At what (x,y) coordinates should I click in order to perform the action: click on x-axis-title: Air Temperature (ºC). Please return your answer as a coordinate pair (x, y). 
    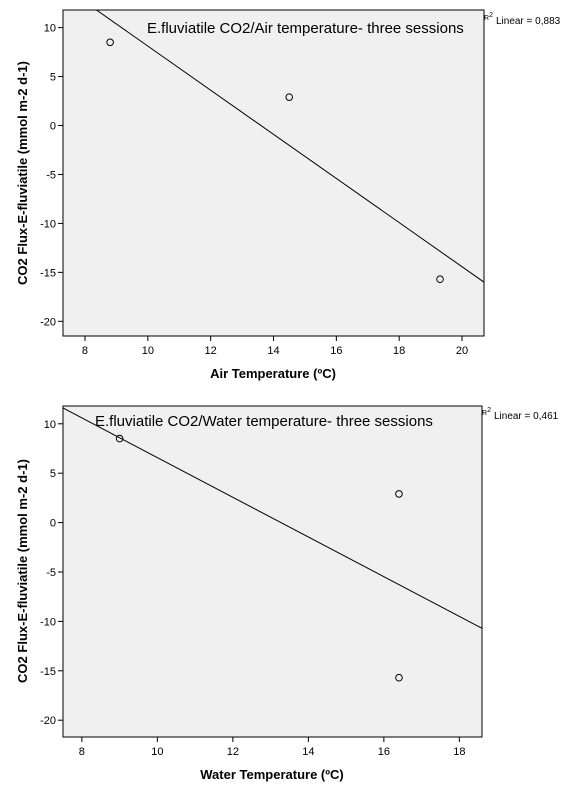
    Looking at the image, I should click on (273, 373).